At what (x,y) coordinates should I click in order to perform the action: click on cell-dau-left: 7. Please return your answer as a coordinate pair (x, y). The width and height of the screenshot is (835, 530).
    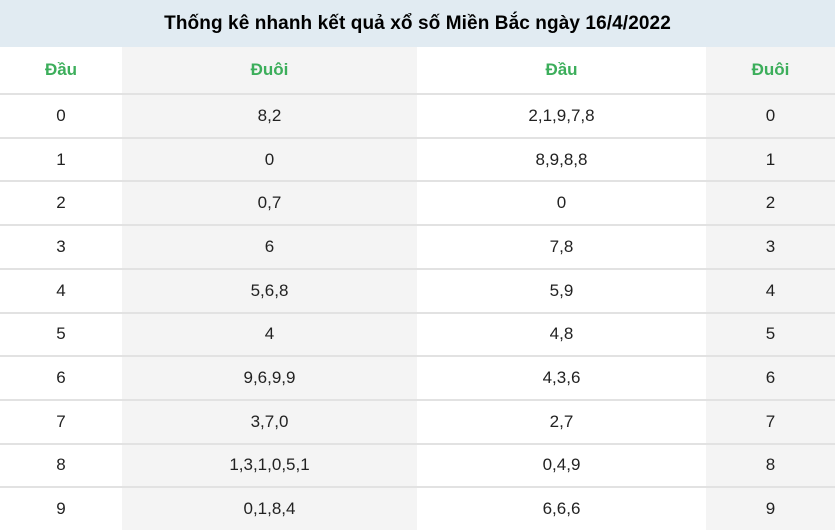
    Looking at the image, I should click on (61, 421).